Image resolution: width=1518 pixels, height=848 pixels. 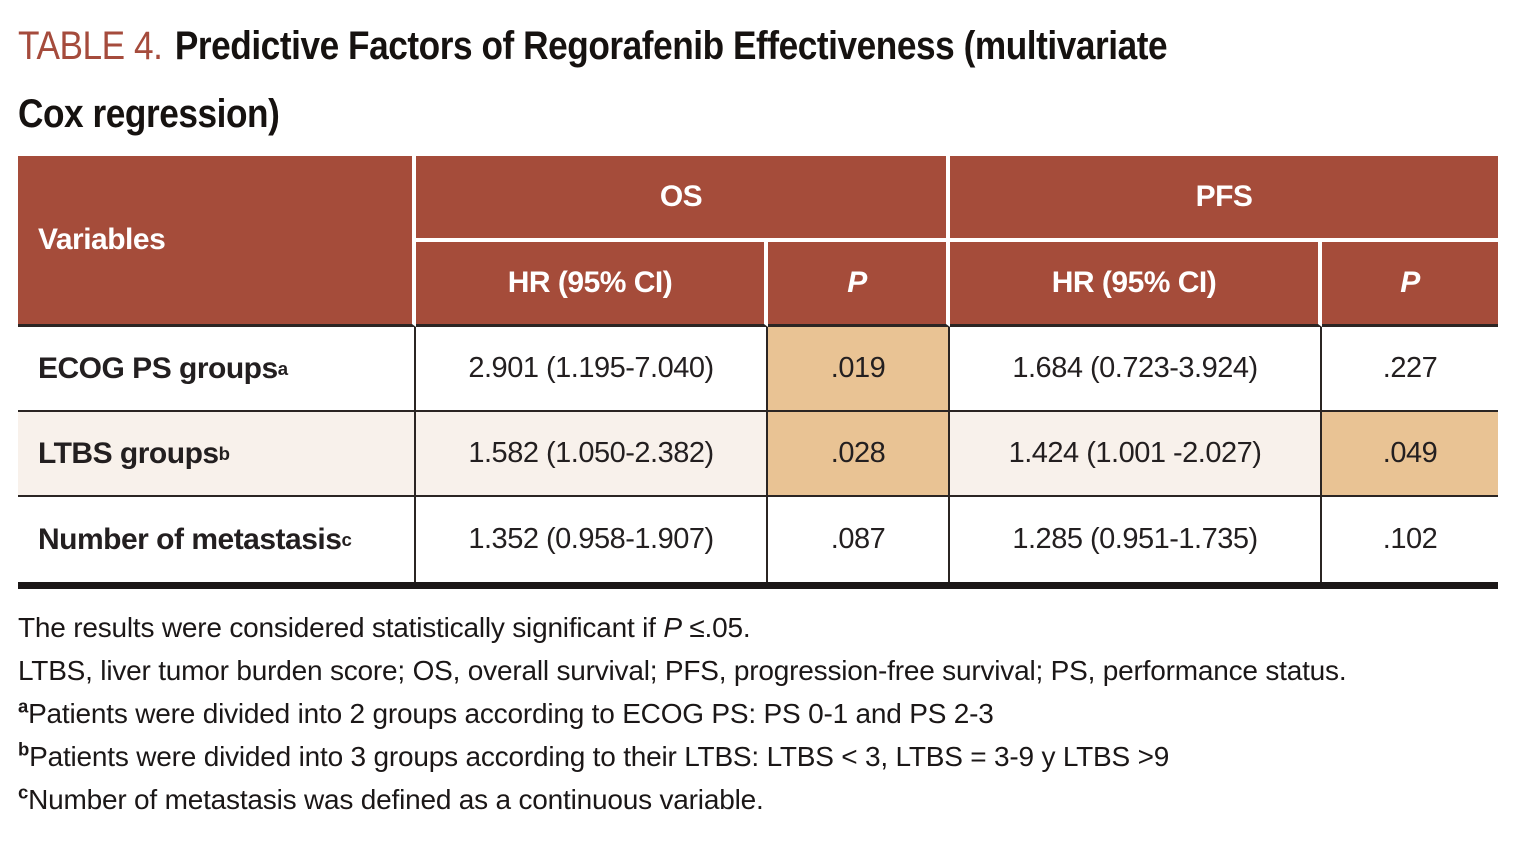 I want to click on footnote-c-superscript: c, so click(x=23, y=792).